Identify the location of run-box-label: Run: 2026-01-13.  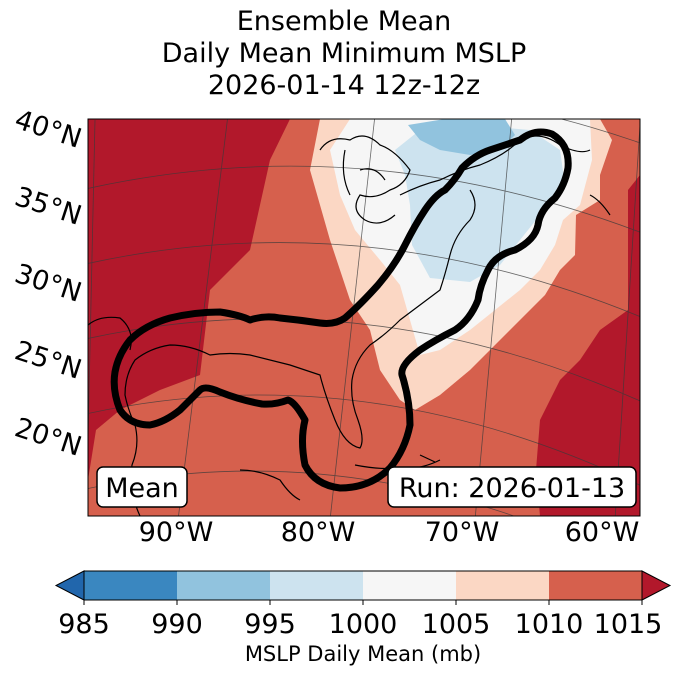
(512, 488).